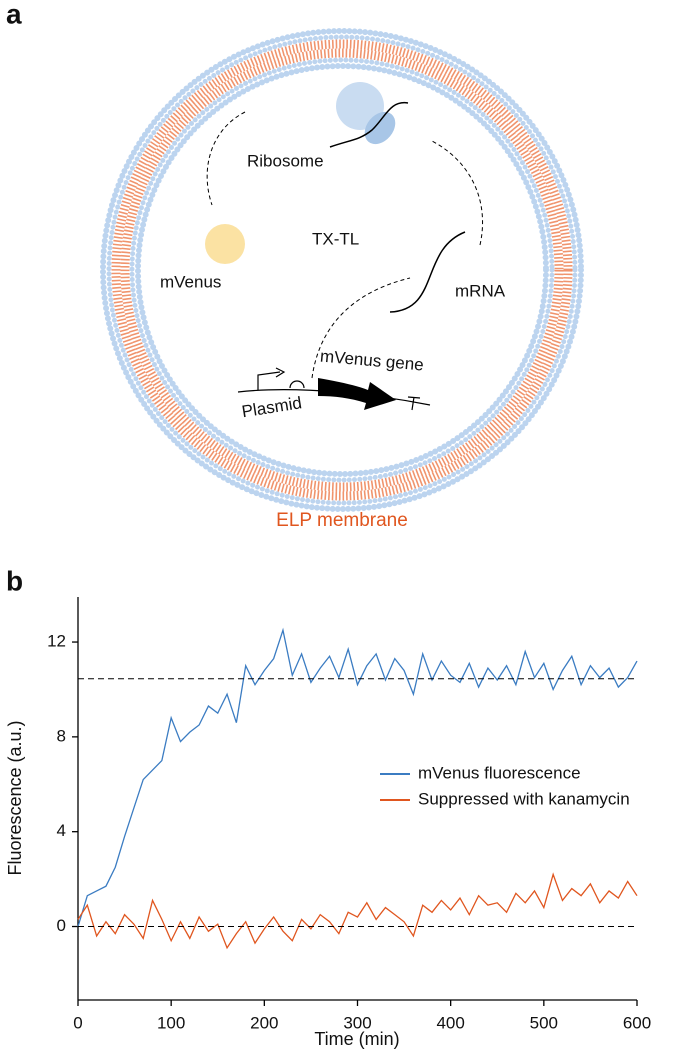 The width and height of the screenshot is (685, 1058). Describe the element at coordinates (171, 1022) in the screenshot. I see `x-tick-label: 100` at that location.